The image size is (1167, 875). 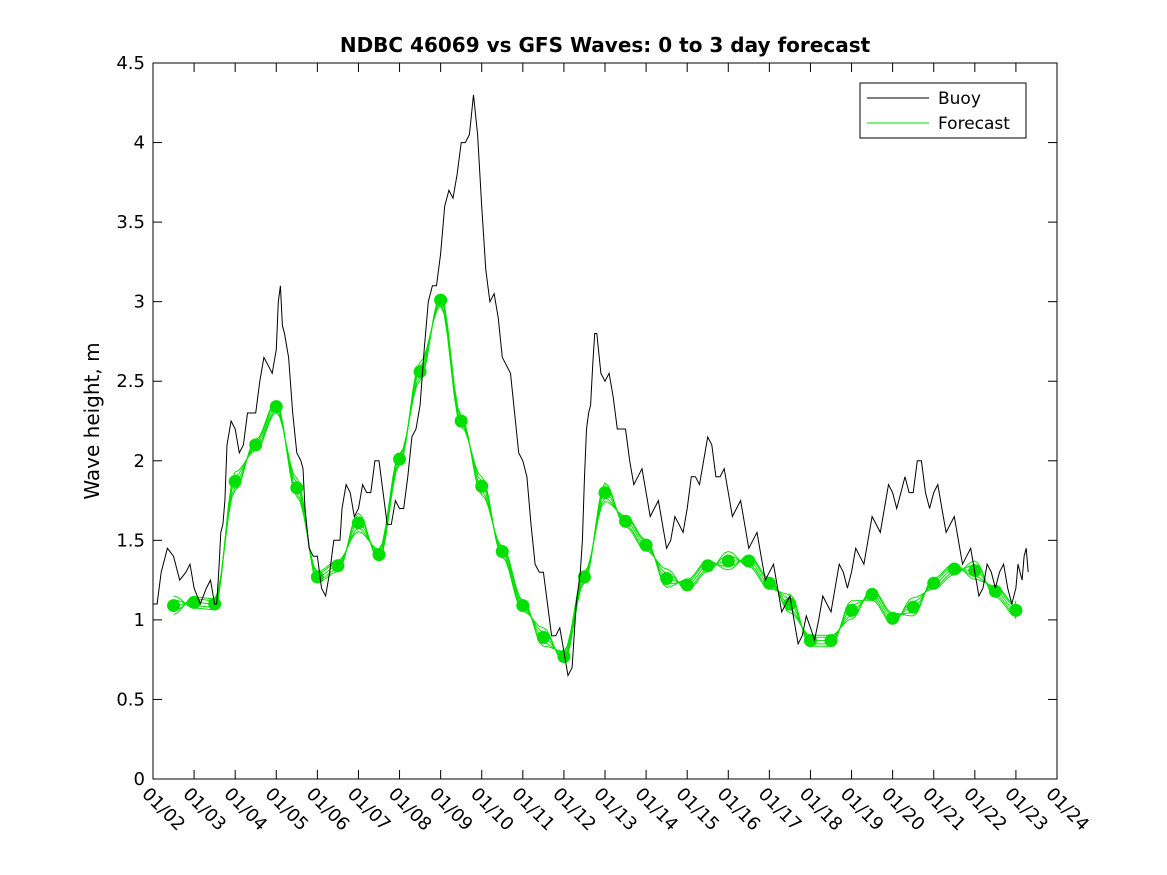 I want to click on legend-box, so click(x=943, y=110).